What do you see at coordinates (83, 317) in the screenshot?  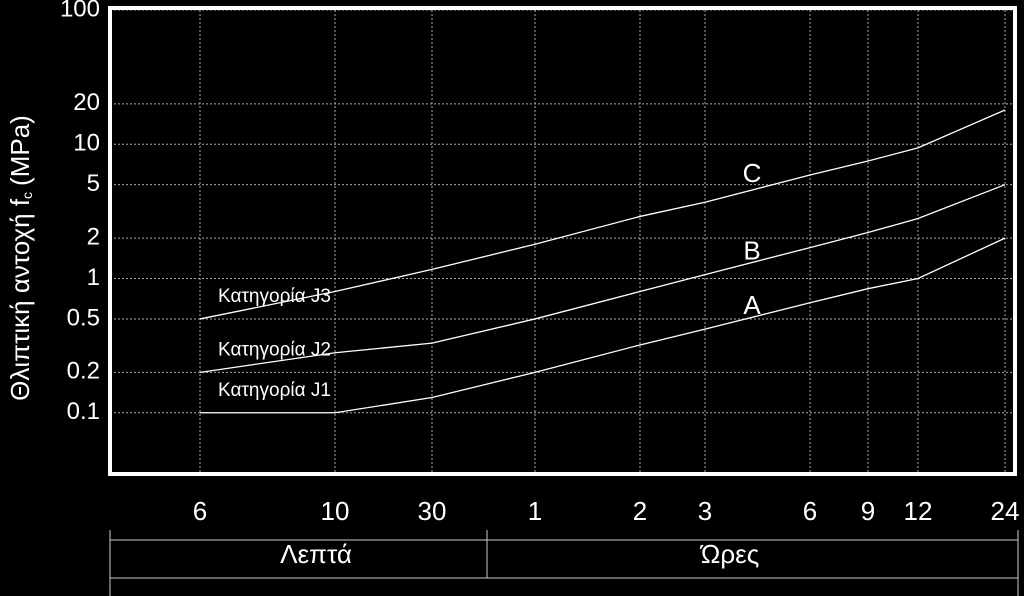 I see `y-tick-label: 0.5` at bounding box center [83, 317].